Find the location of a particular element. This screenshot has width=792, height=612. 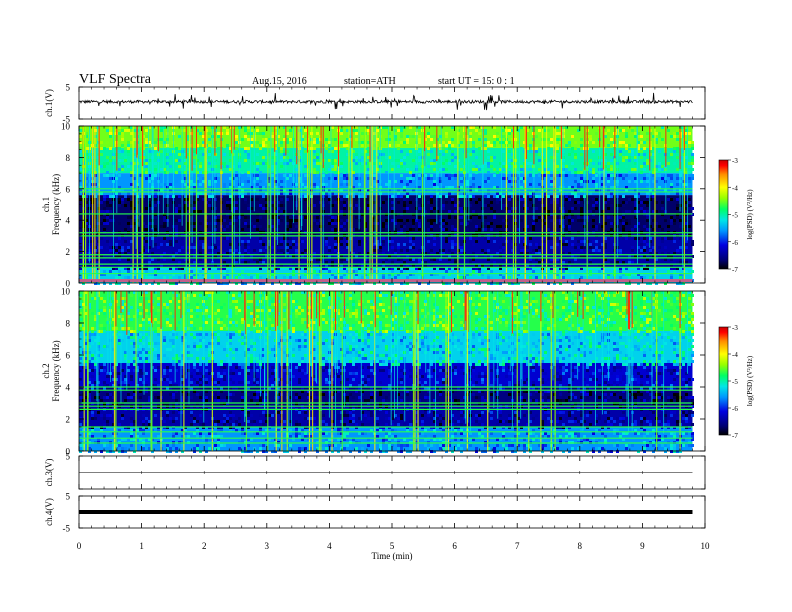

station-label: station=ATH is located at coordinates (370, 81).